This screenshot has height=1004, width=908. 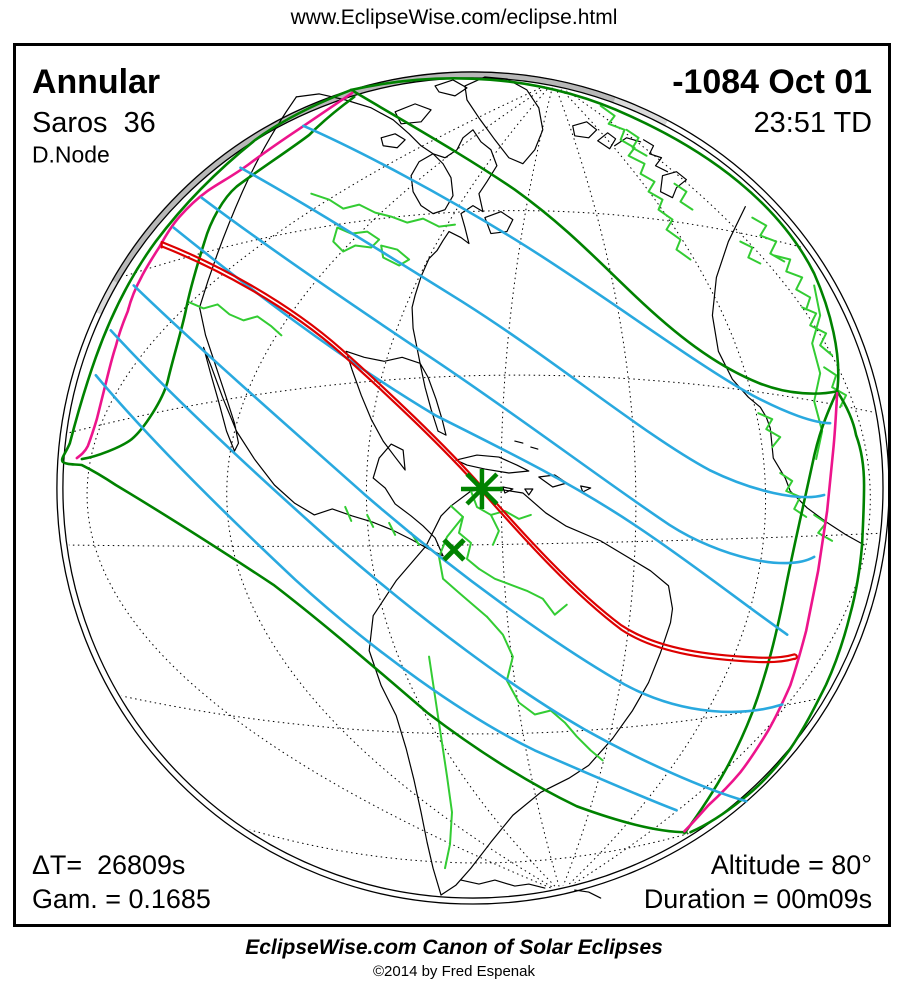 I want to click on eclipse-type-label: Annular, so click(x=96, y=82).